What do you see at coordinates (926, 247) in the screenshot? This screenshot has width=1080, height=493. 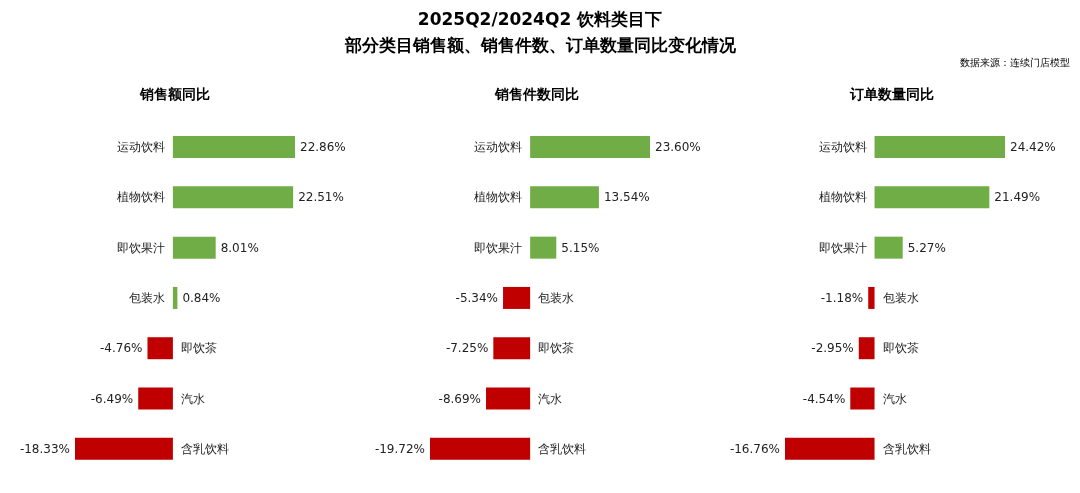 I see `data-label: 5.27%` at bounding box center [926, 247].